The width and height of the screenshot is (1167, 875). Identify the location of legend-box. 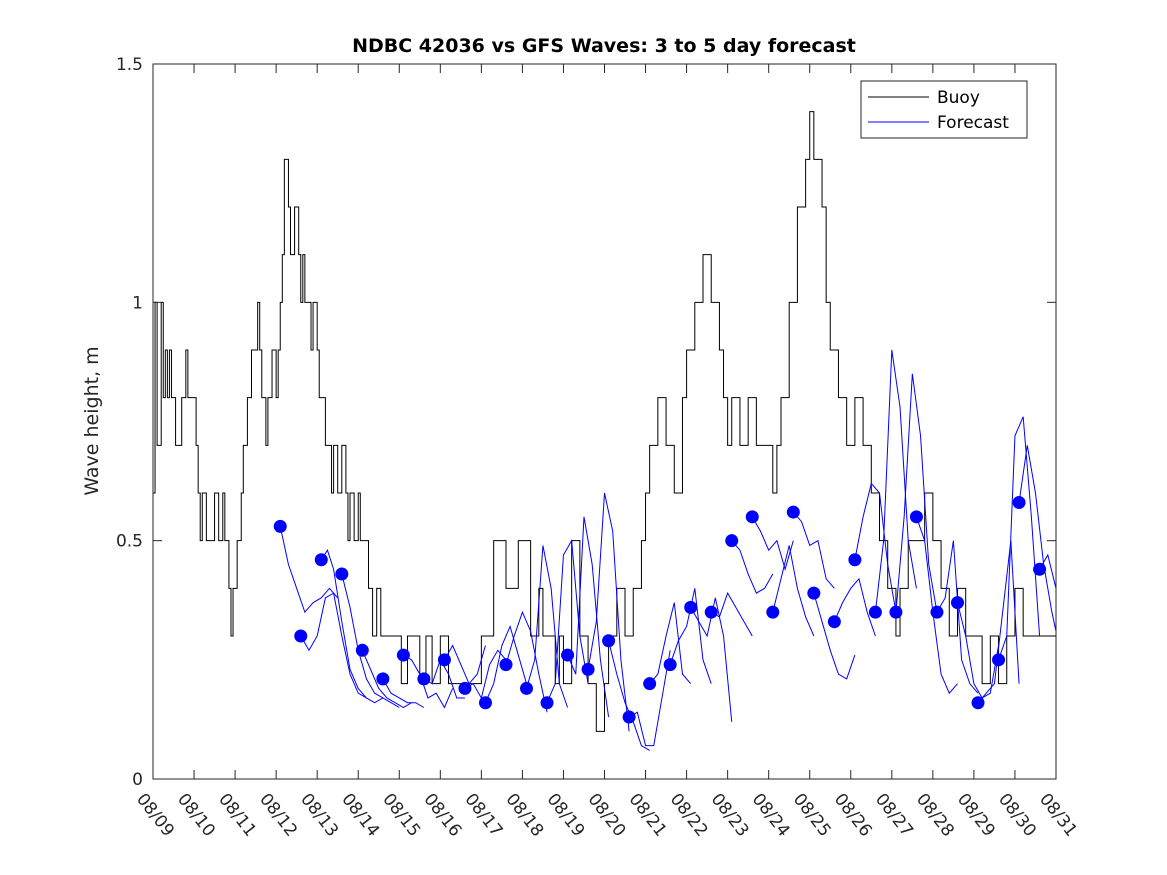
(944, 109).